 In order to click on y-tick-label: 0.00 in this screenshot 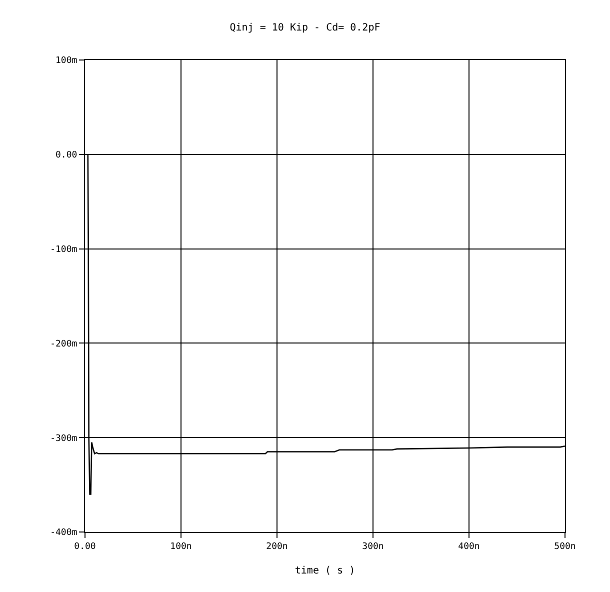, I will do `click(67, 155)`.